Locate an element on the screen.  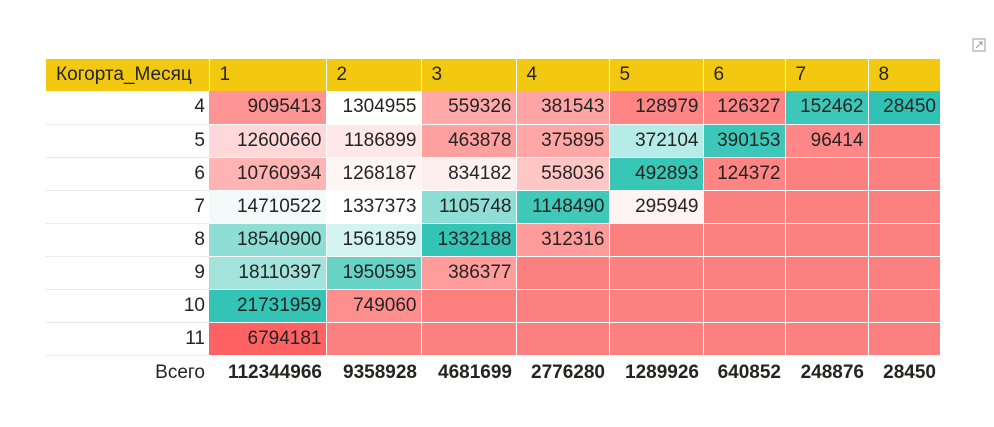
matrix-cell: 28450 is located at coordinates (904, 108).